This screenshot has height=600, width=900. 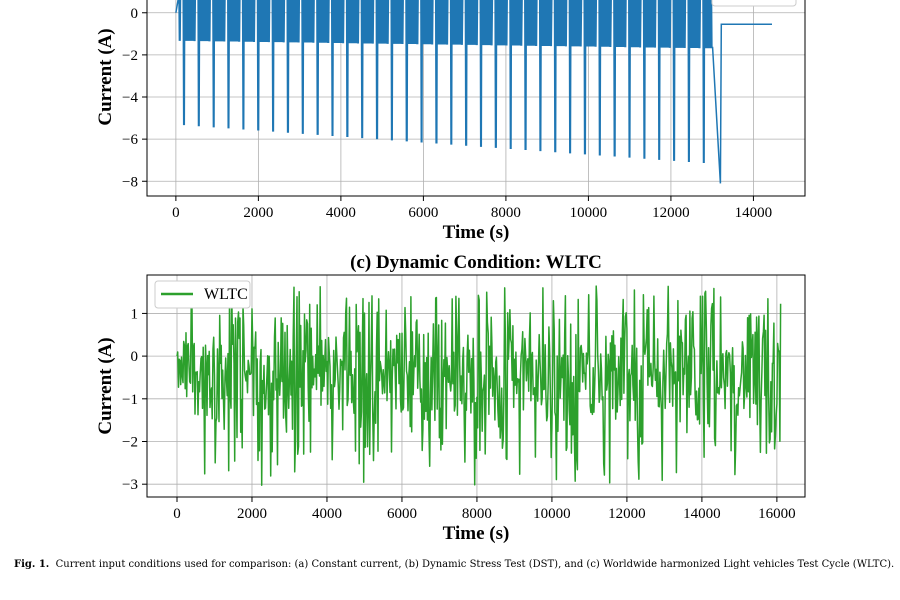 What do you see at coordinates (130, 140) in the screenshot?
I see `y-tick-label: −6` at bounding box center [130, 140].